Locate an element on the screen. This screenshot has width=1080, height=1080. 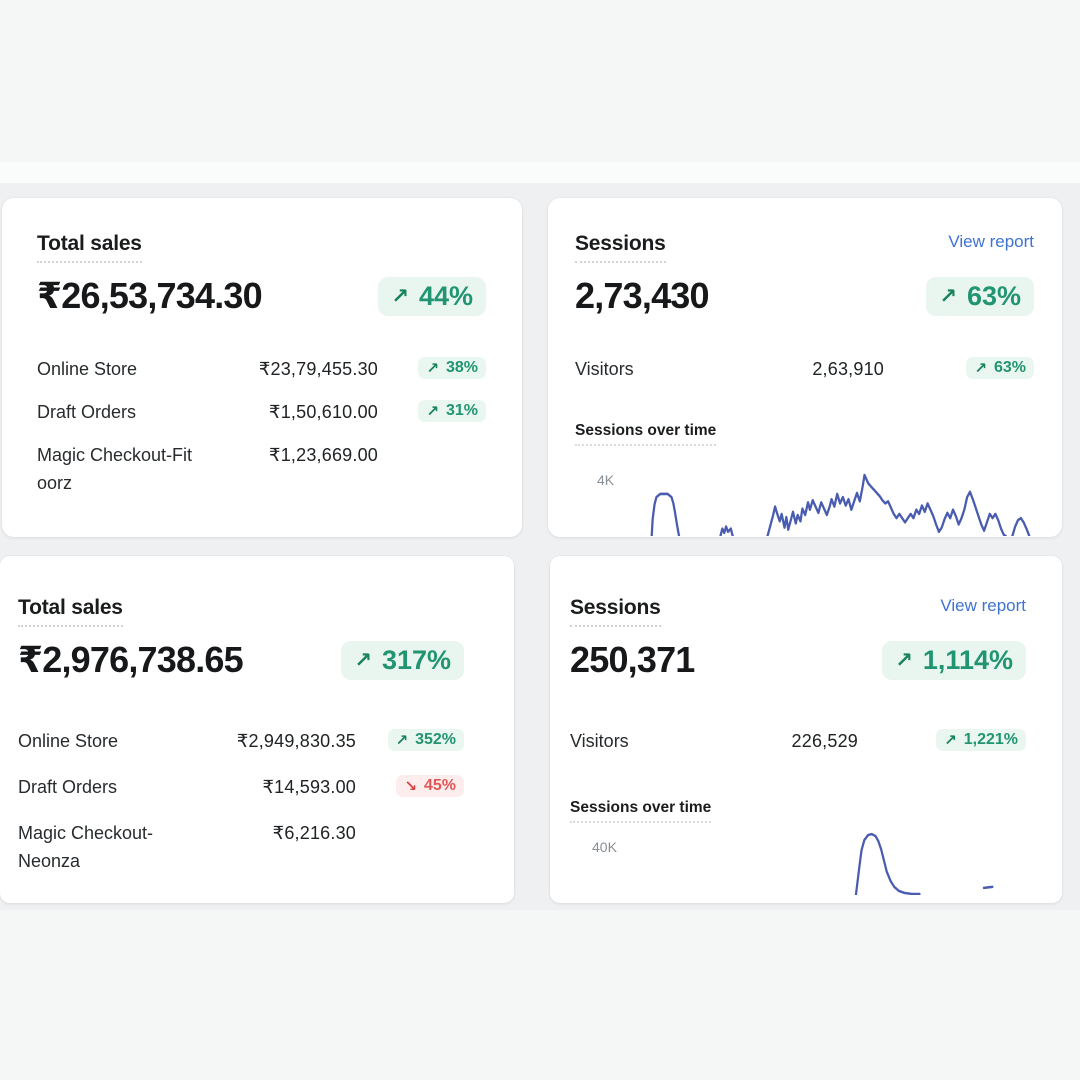
metric-rows: Visitors 2,63,910 ↗ 63% is located at coordinates (804, 369).